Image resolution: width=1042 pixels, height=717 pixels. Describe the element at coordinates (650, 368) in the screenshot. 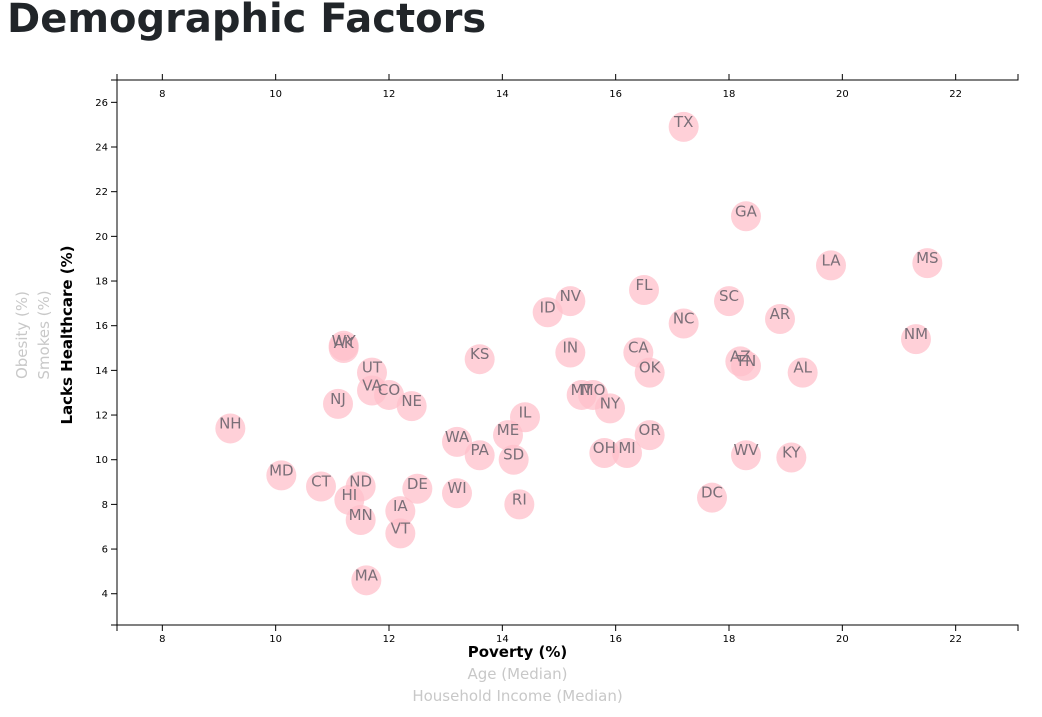

I see `state-label-ok: OK` at that location.